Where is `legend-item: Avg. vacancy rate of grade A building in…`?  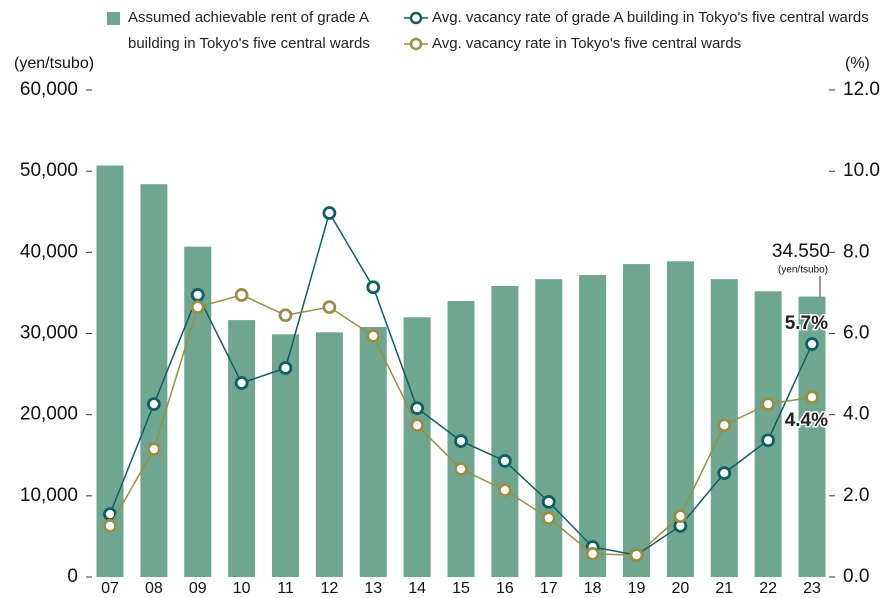 legend-item: Avg. vacancy rate of grade A building in… is located at coordinates (636, 18).